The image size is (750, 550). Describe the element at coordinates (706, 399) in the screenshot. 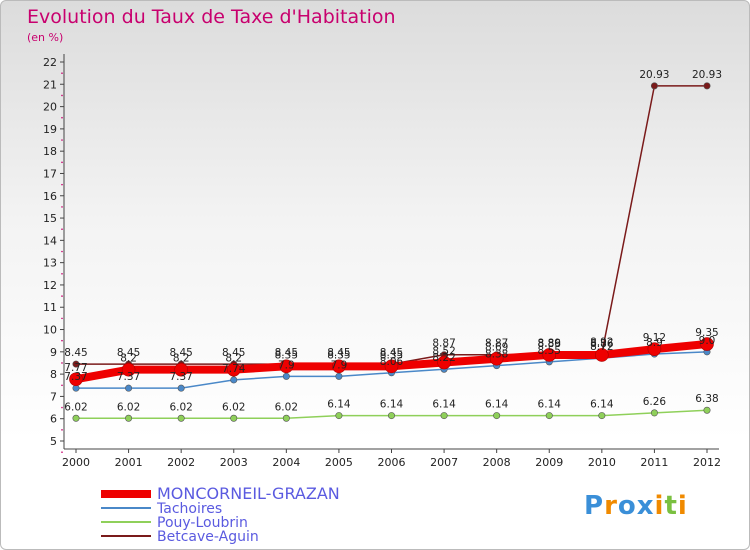

I see `data-label: 6.38` at that location.